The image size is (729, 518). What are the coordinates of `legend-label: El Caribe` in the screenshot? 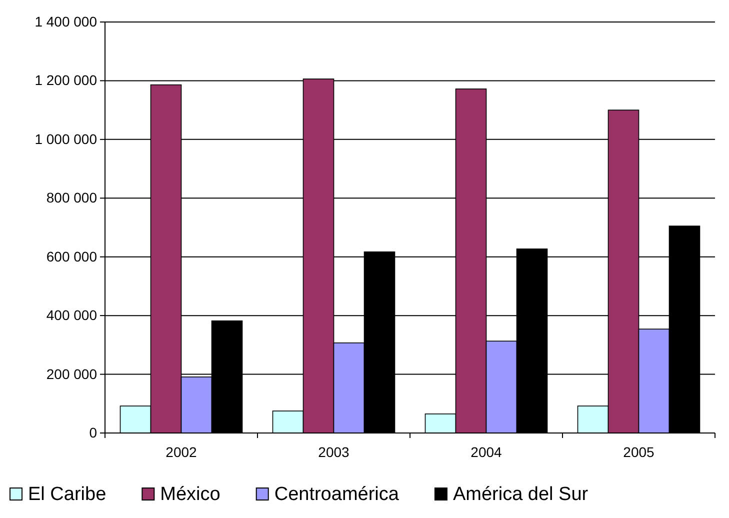 It's located at (67, 494).